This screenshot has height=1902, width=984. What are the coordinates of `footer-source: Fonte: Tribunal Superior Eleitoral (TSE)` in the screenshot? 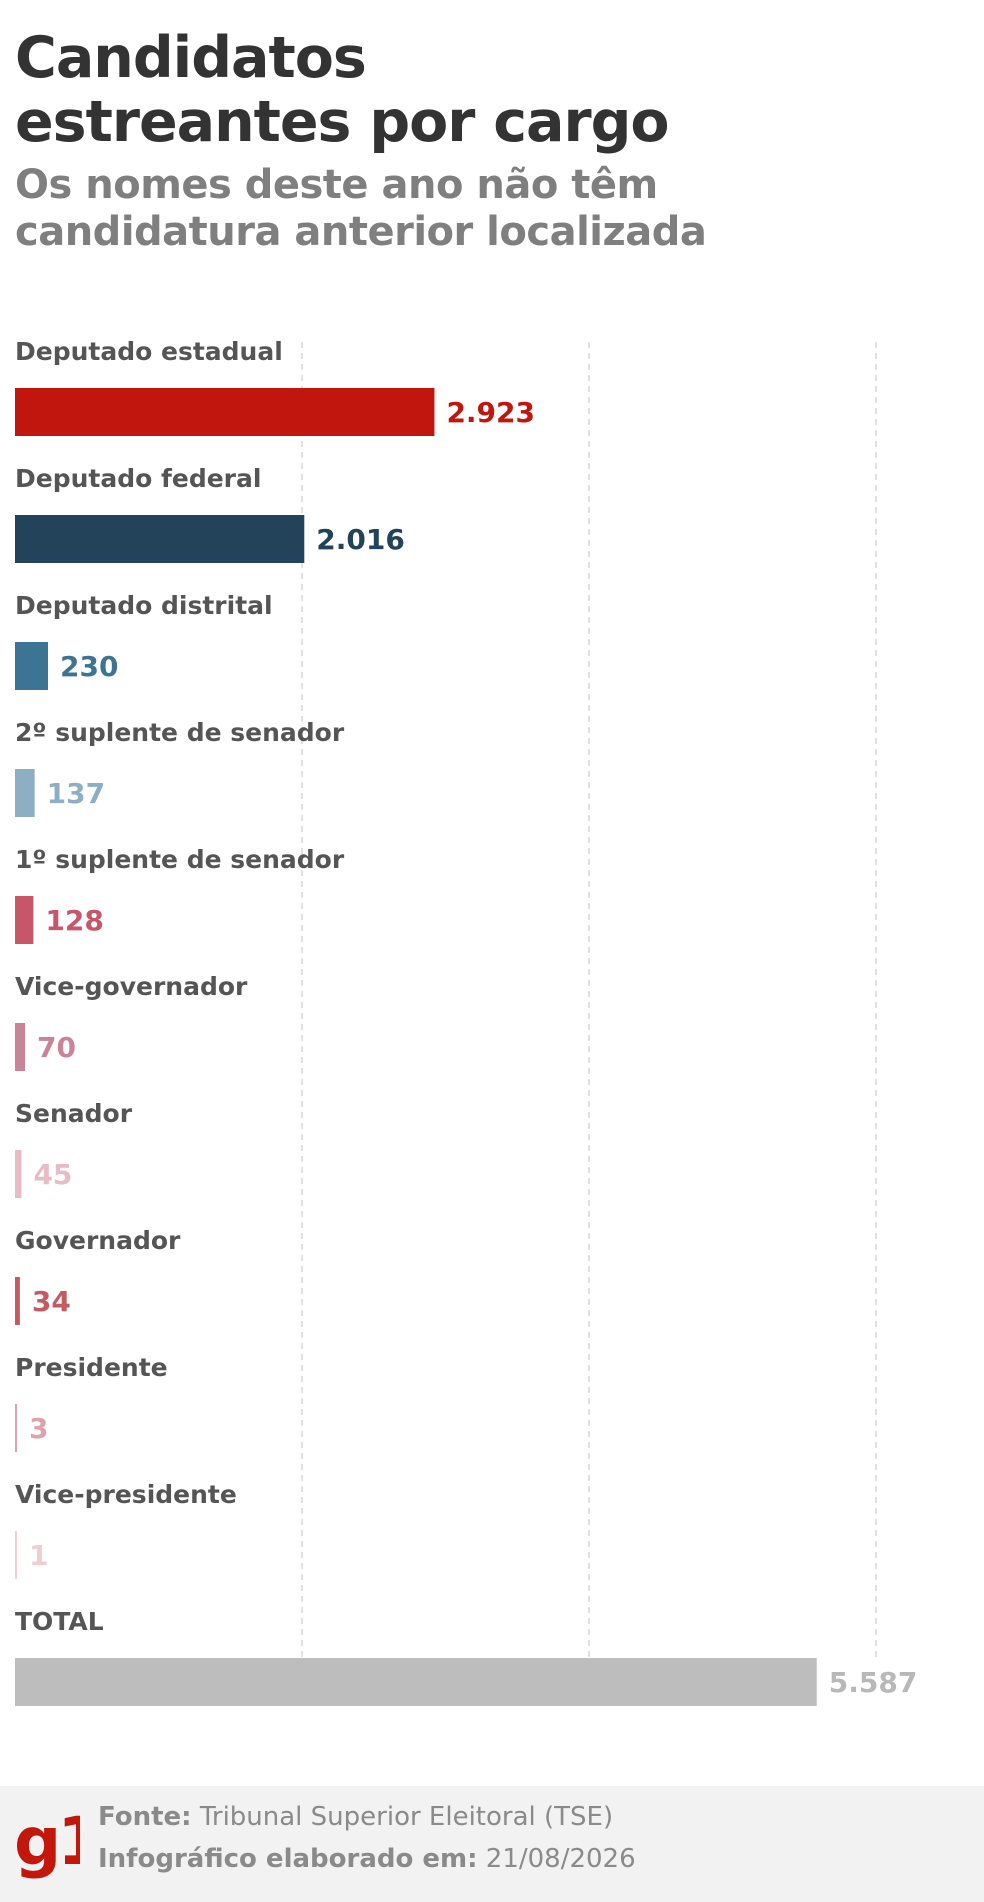 It's located at (355, 1817).